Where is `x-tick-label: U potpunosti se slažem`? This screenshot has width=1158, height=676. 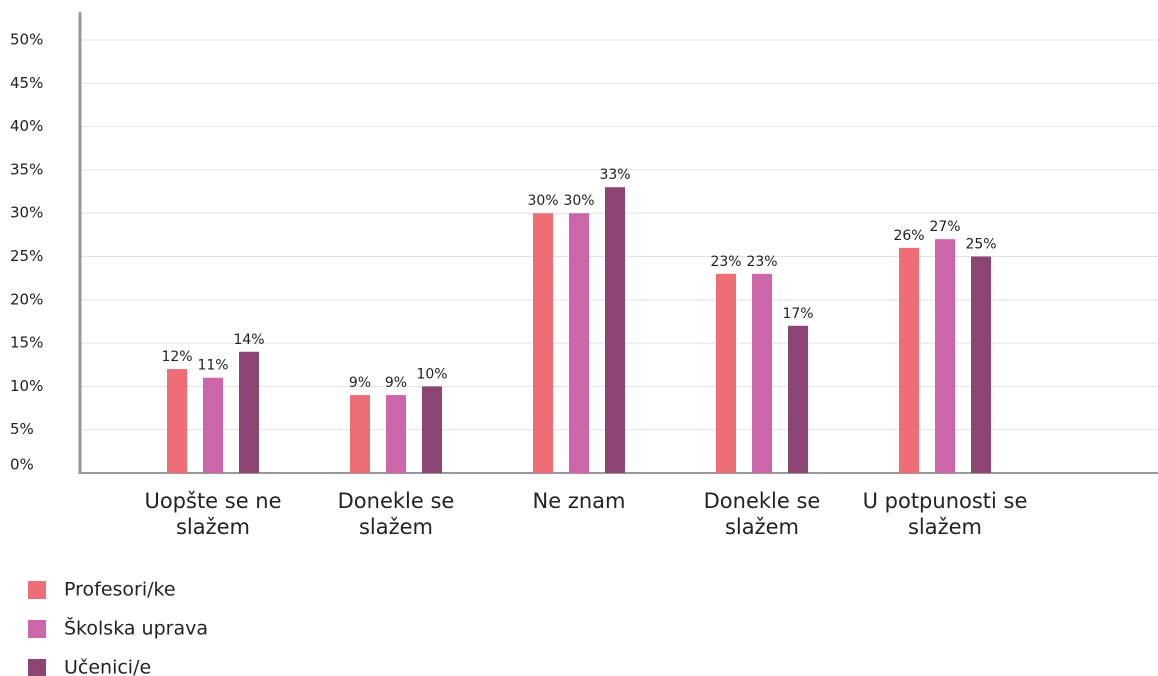
x-tick-label: U potpunosti se slažem is located at coordinates (945, 514).